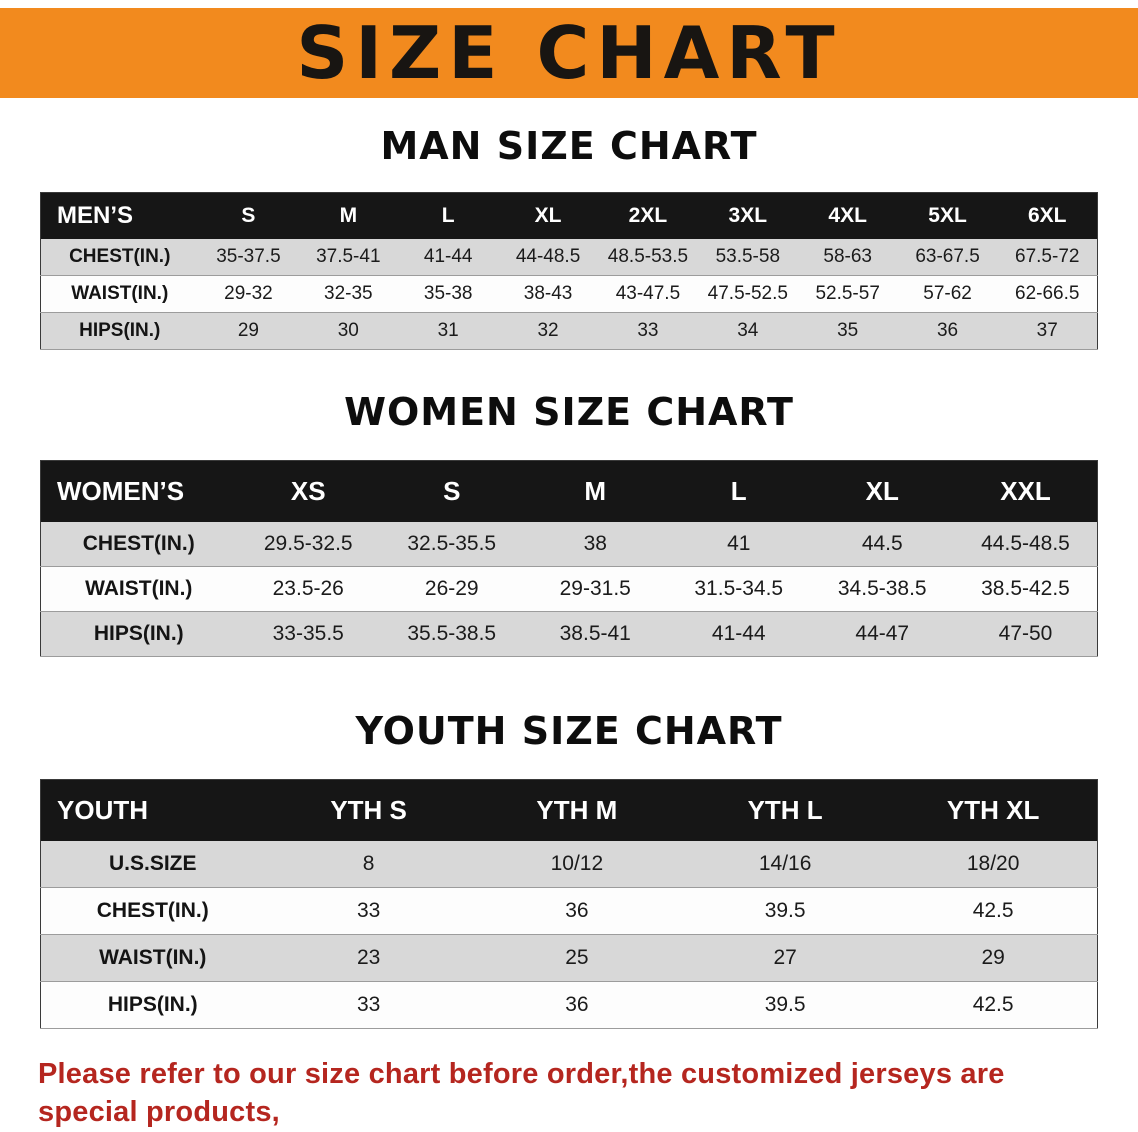 The image size is (1138, 1132). Describe the element at coordinates (308, 633) in the screenshot. I see `value-cell: 33-35.5` at that location.